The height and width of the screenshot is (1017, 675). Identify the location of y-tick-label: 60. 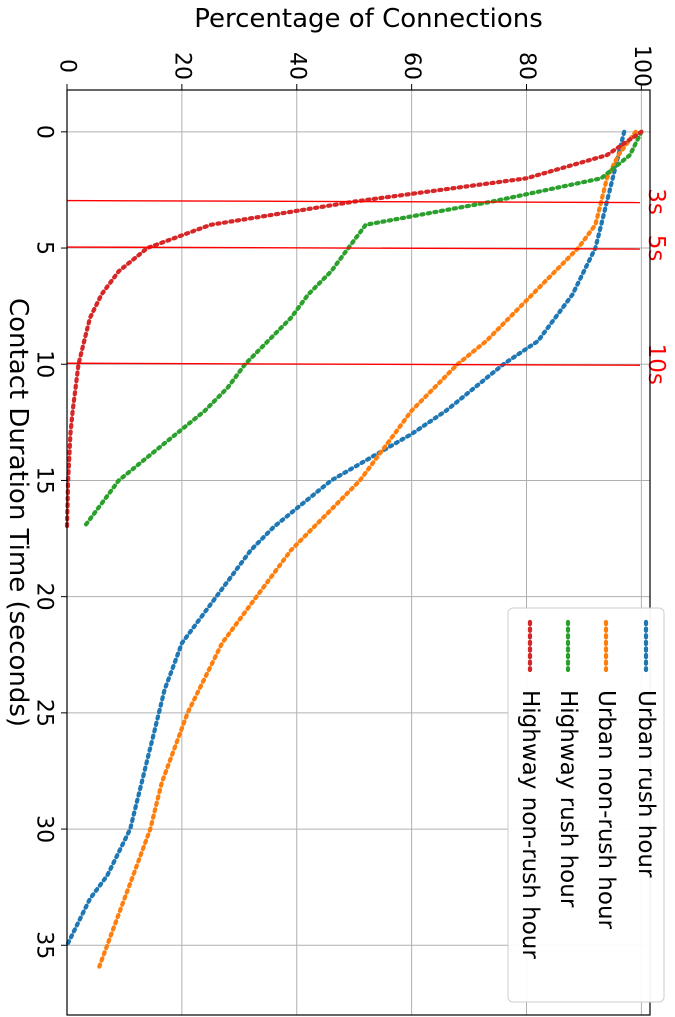
(411, 66).